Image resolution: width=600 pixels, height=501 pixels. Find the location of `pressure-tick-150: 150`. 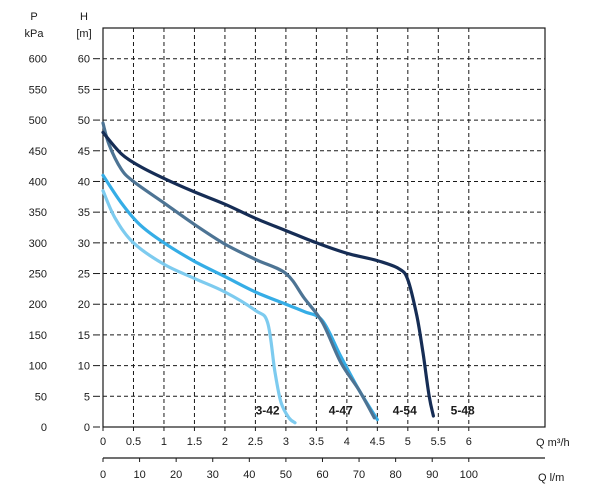

pressure-tick-150: 150 is located at coordinates (38, 336).